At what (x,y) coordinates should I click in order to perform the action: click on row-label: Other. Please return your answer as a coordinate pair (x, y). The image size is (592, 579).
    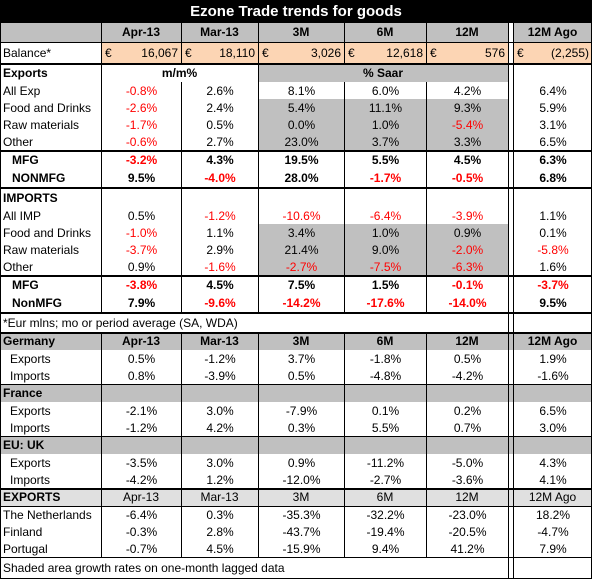
    Looking at the image, I should click on (18, 266).